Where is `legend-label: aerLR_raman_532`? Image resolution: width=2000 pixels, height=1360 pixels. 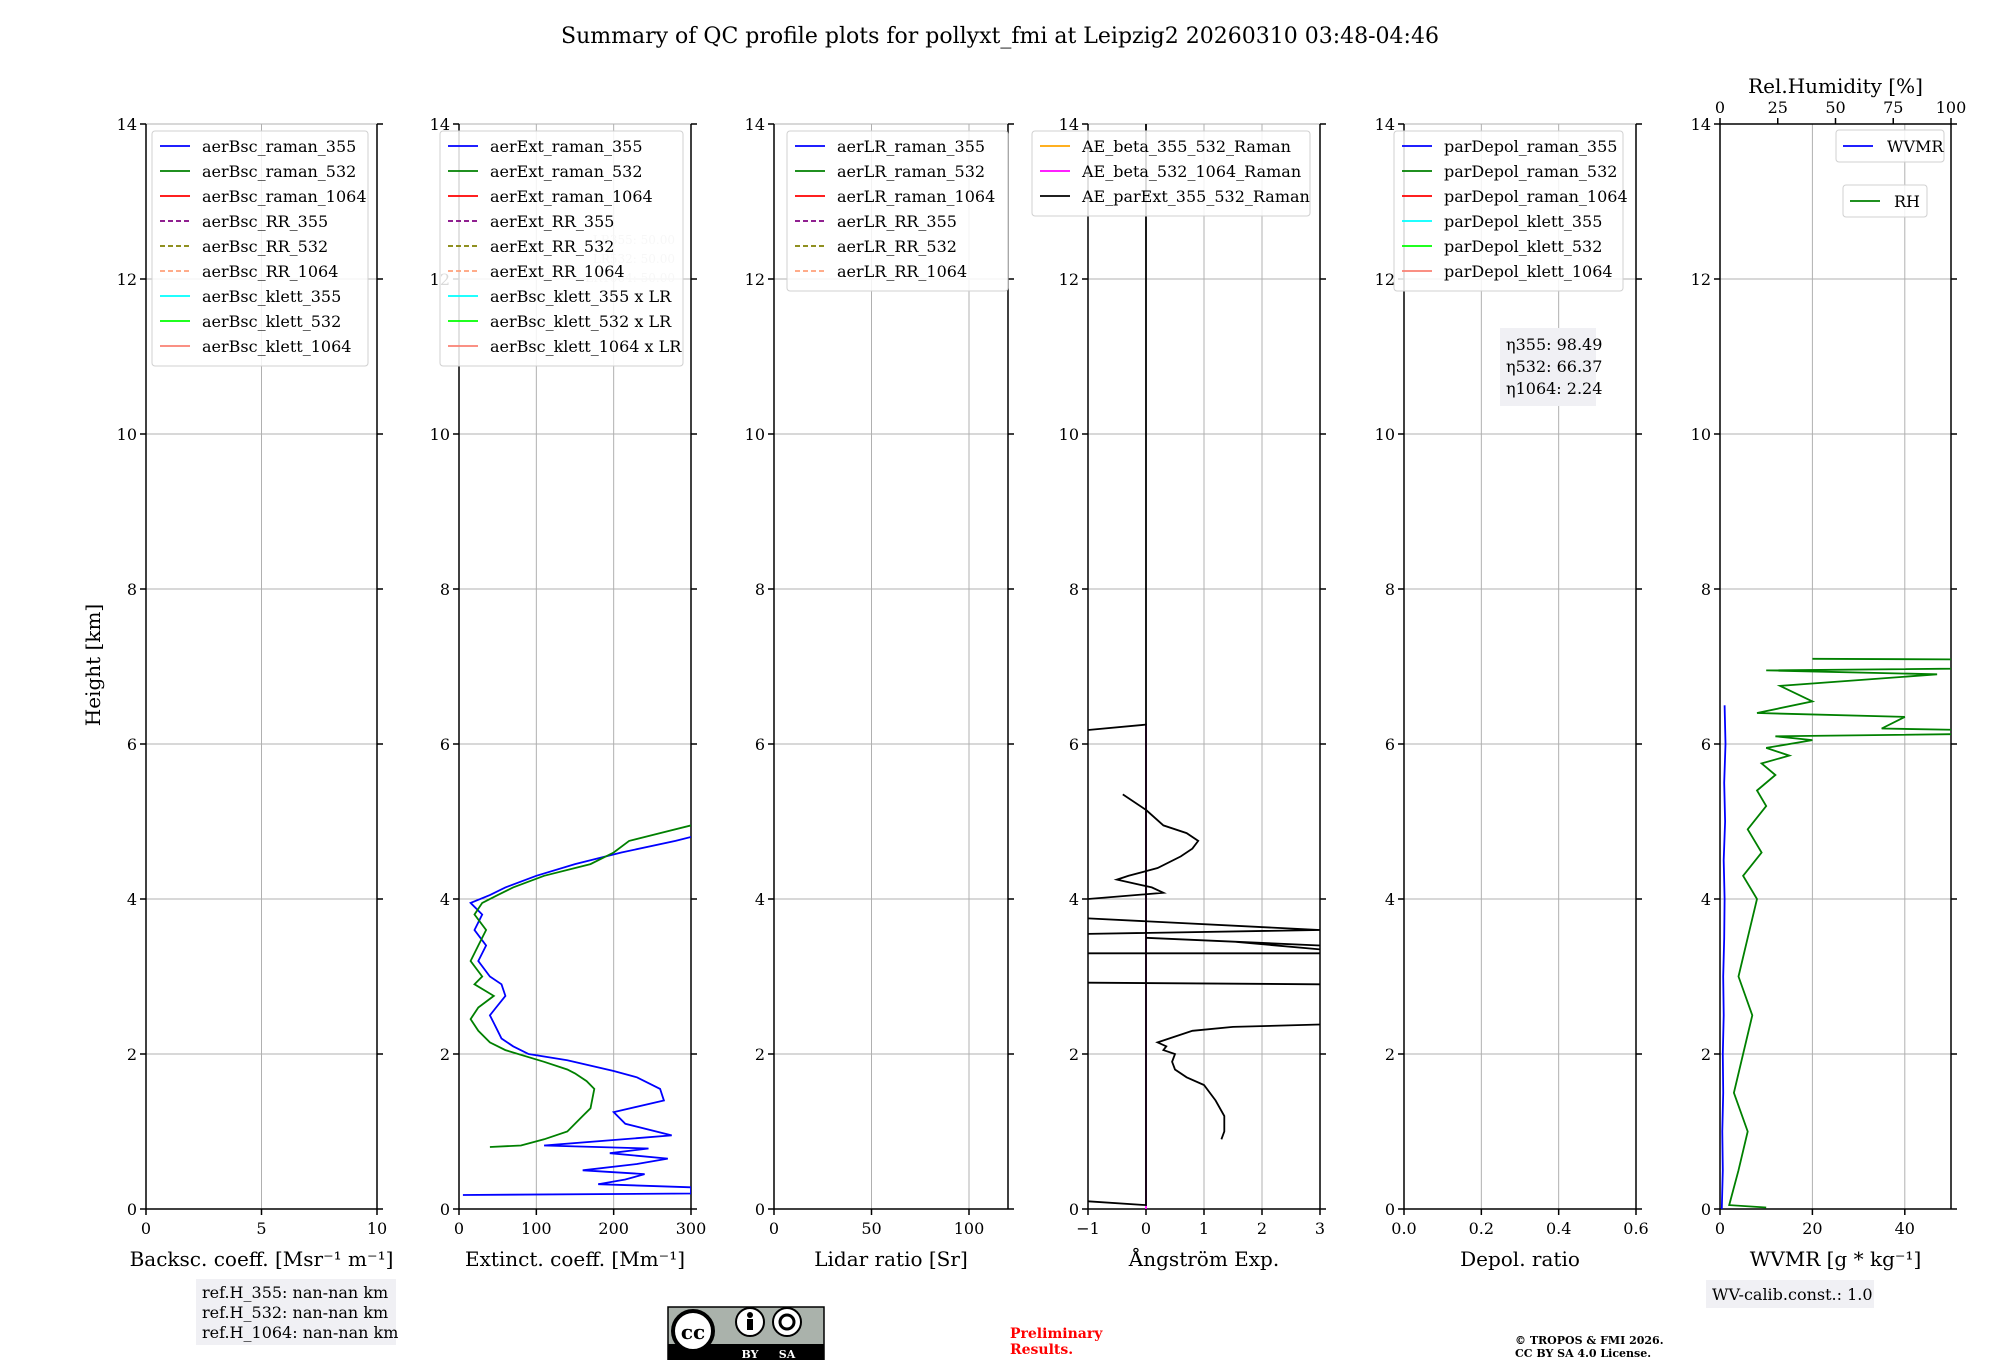 legend-label: aerLR_raman_532 is located at coordinates (911, 171).